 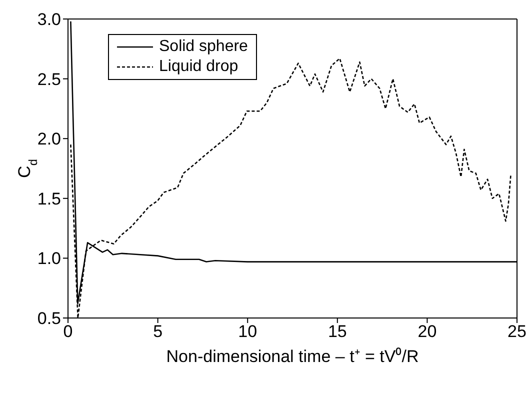 I want to click on y-tick-label: 0.5, so click(x=49, y=318).